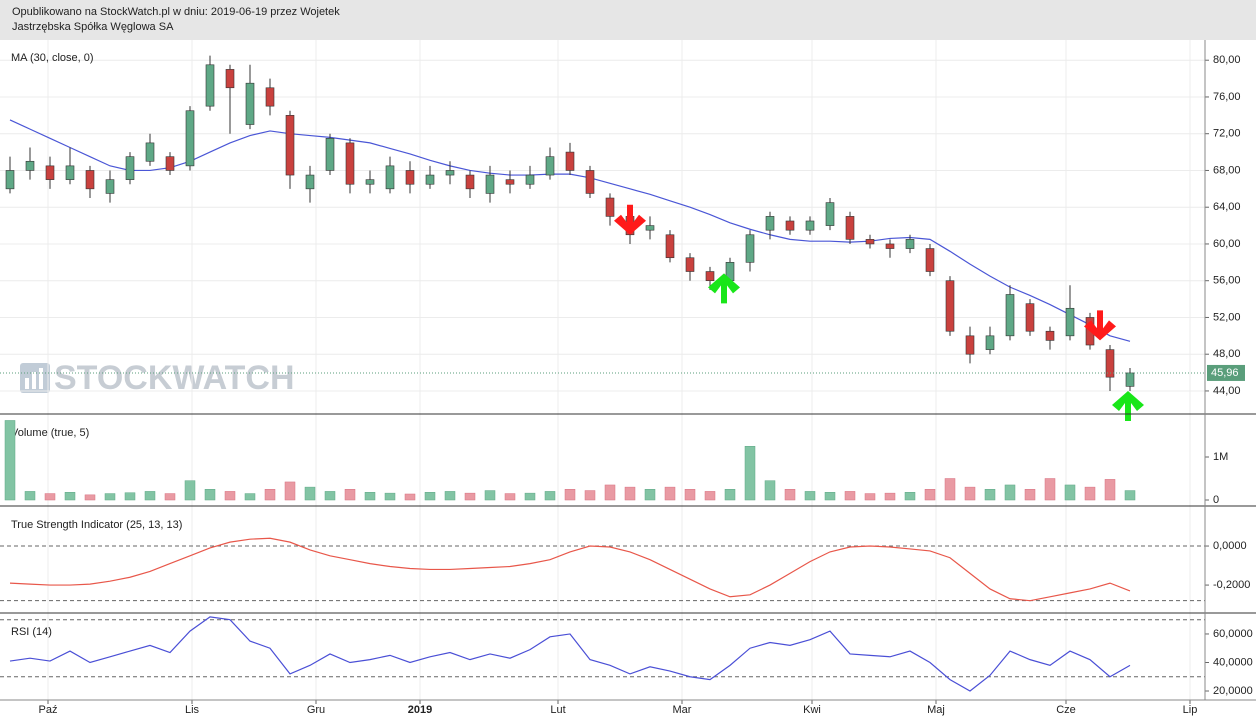 Image resolution: width=1256 pixels, height=717 pixels. Describe the element at coordinates (1190, 710) in the screenshot. I see `x-tick-label: Lip` at that location.